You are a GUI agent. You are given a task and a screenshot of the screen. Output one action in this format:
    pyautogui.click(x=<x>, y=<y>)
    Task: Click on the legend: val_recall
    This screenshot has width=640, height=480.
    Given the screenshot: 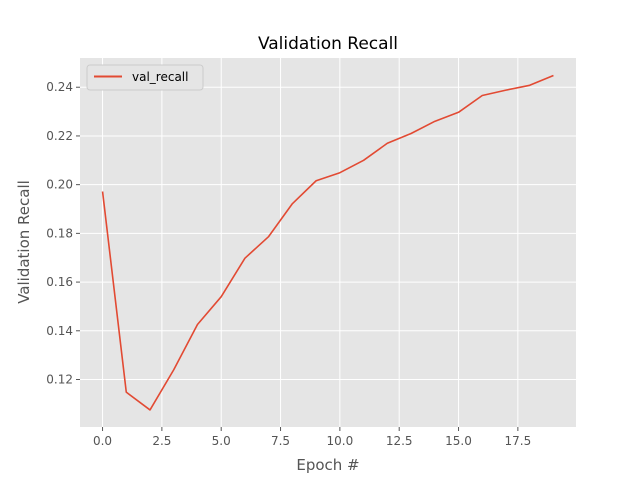 What is the action you would take?
    pyautogui.click(x=145, y=77)
    